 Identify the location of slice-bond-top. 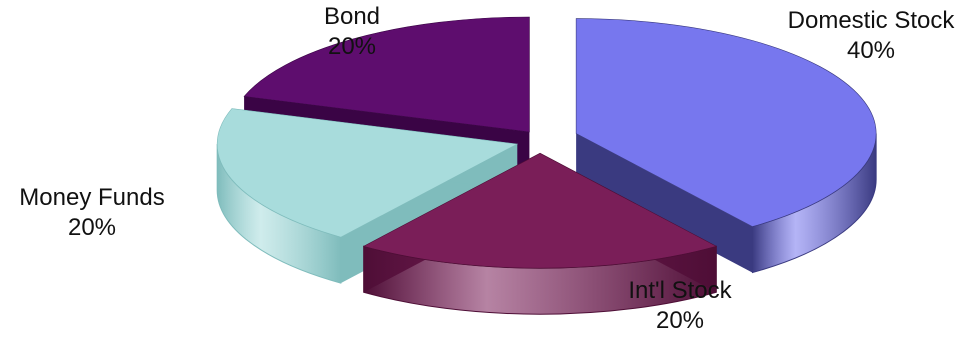
(386, 74).